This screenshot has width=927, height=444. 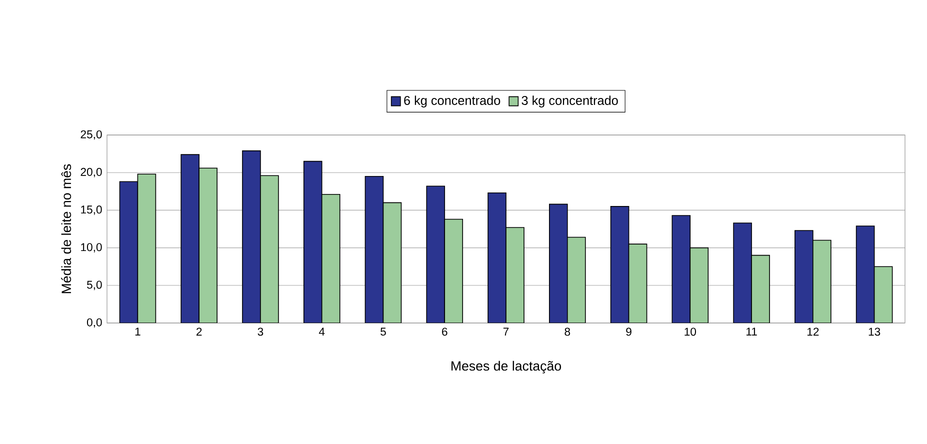 I want to click on x-tick-label: 4, so click(x=321, y=332).